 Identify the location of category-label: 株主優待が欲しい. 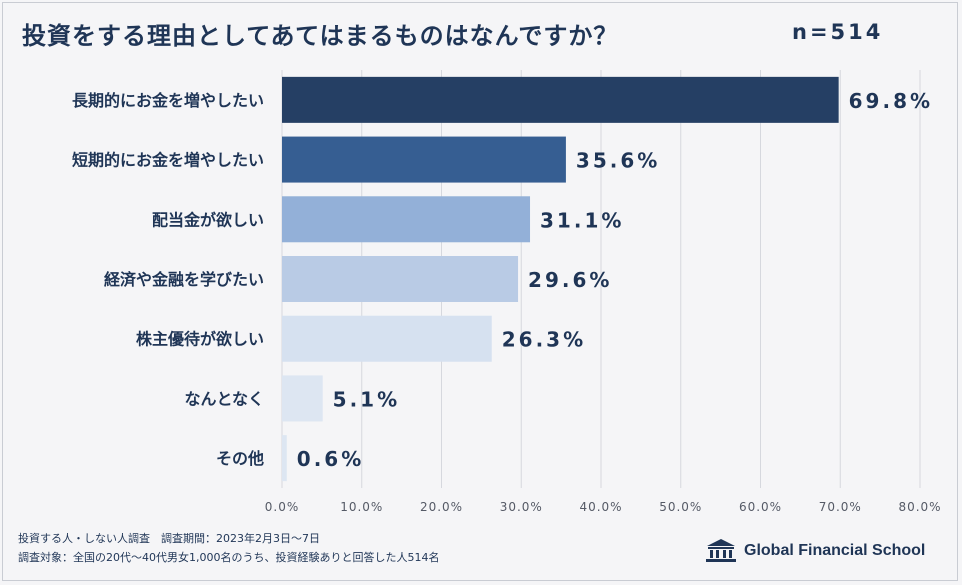
(200, 339).